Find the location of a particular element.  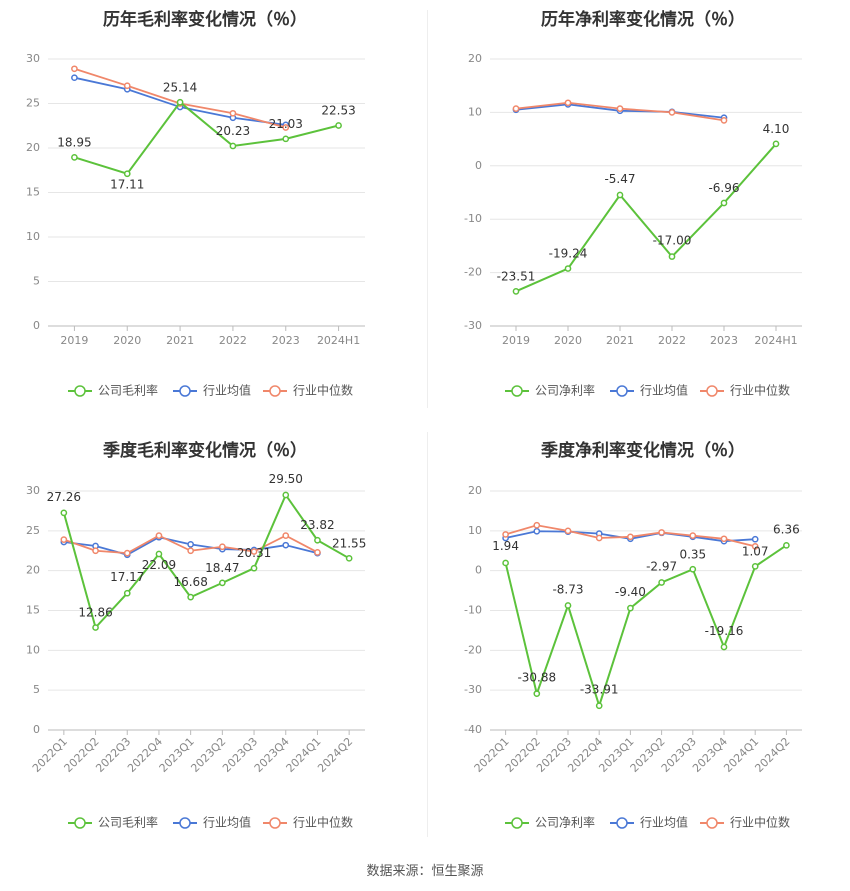

quarterly-net-title: 季度净利率变化情况（％） is located at coordinates (643, 450).